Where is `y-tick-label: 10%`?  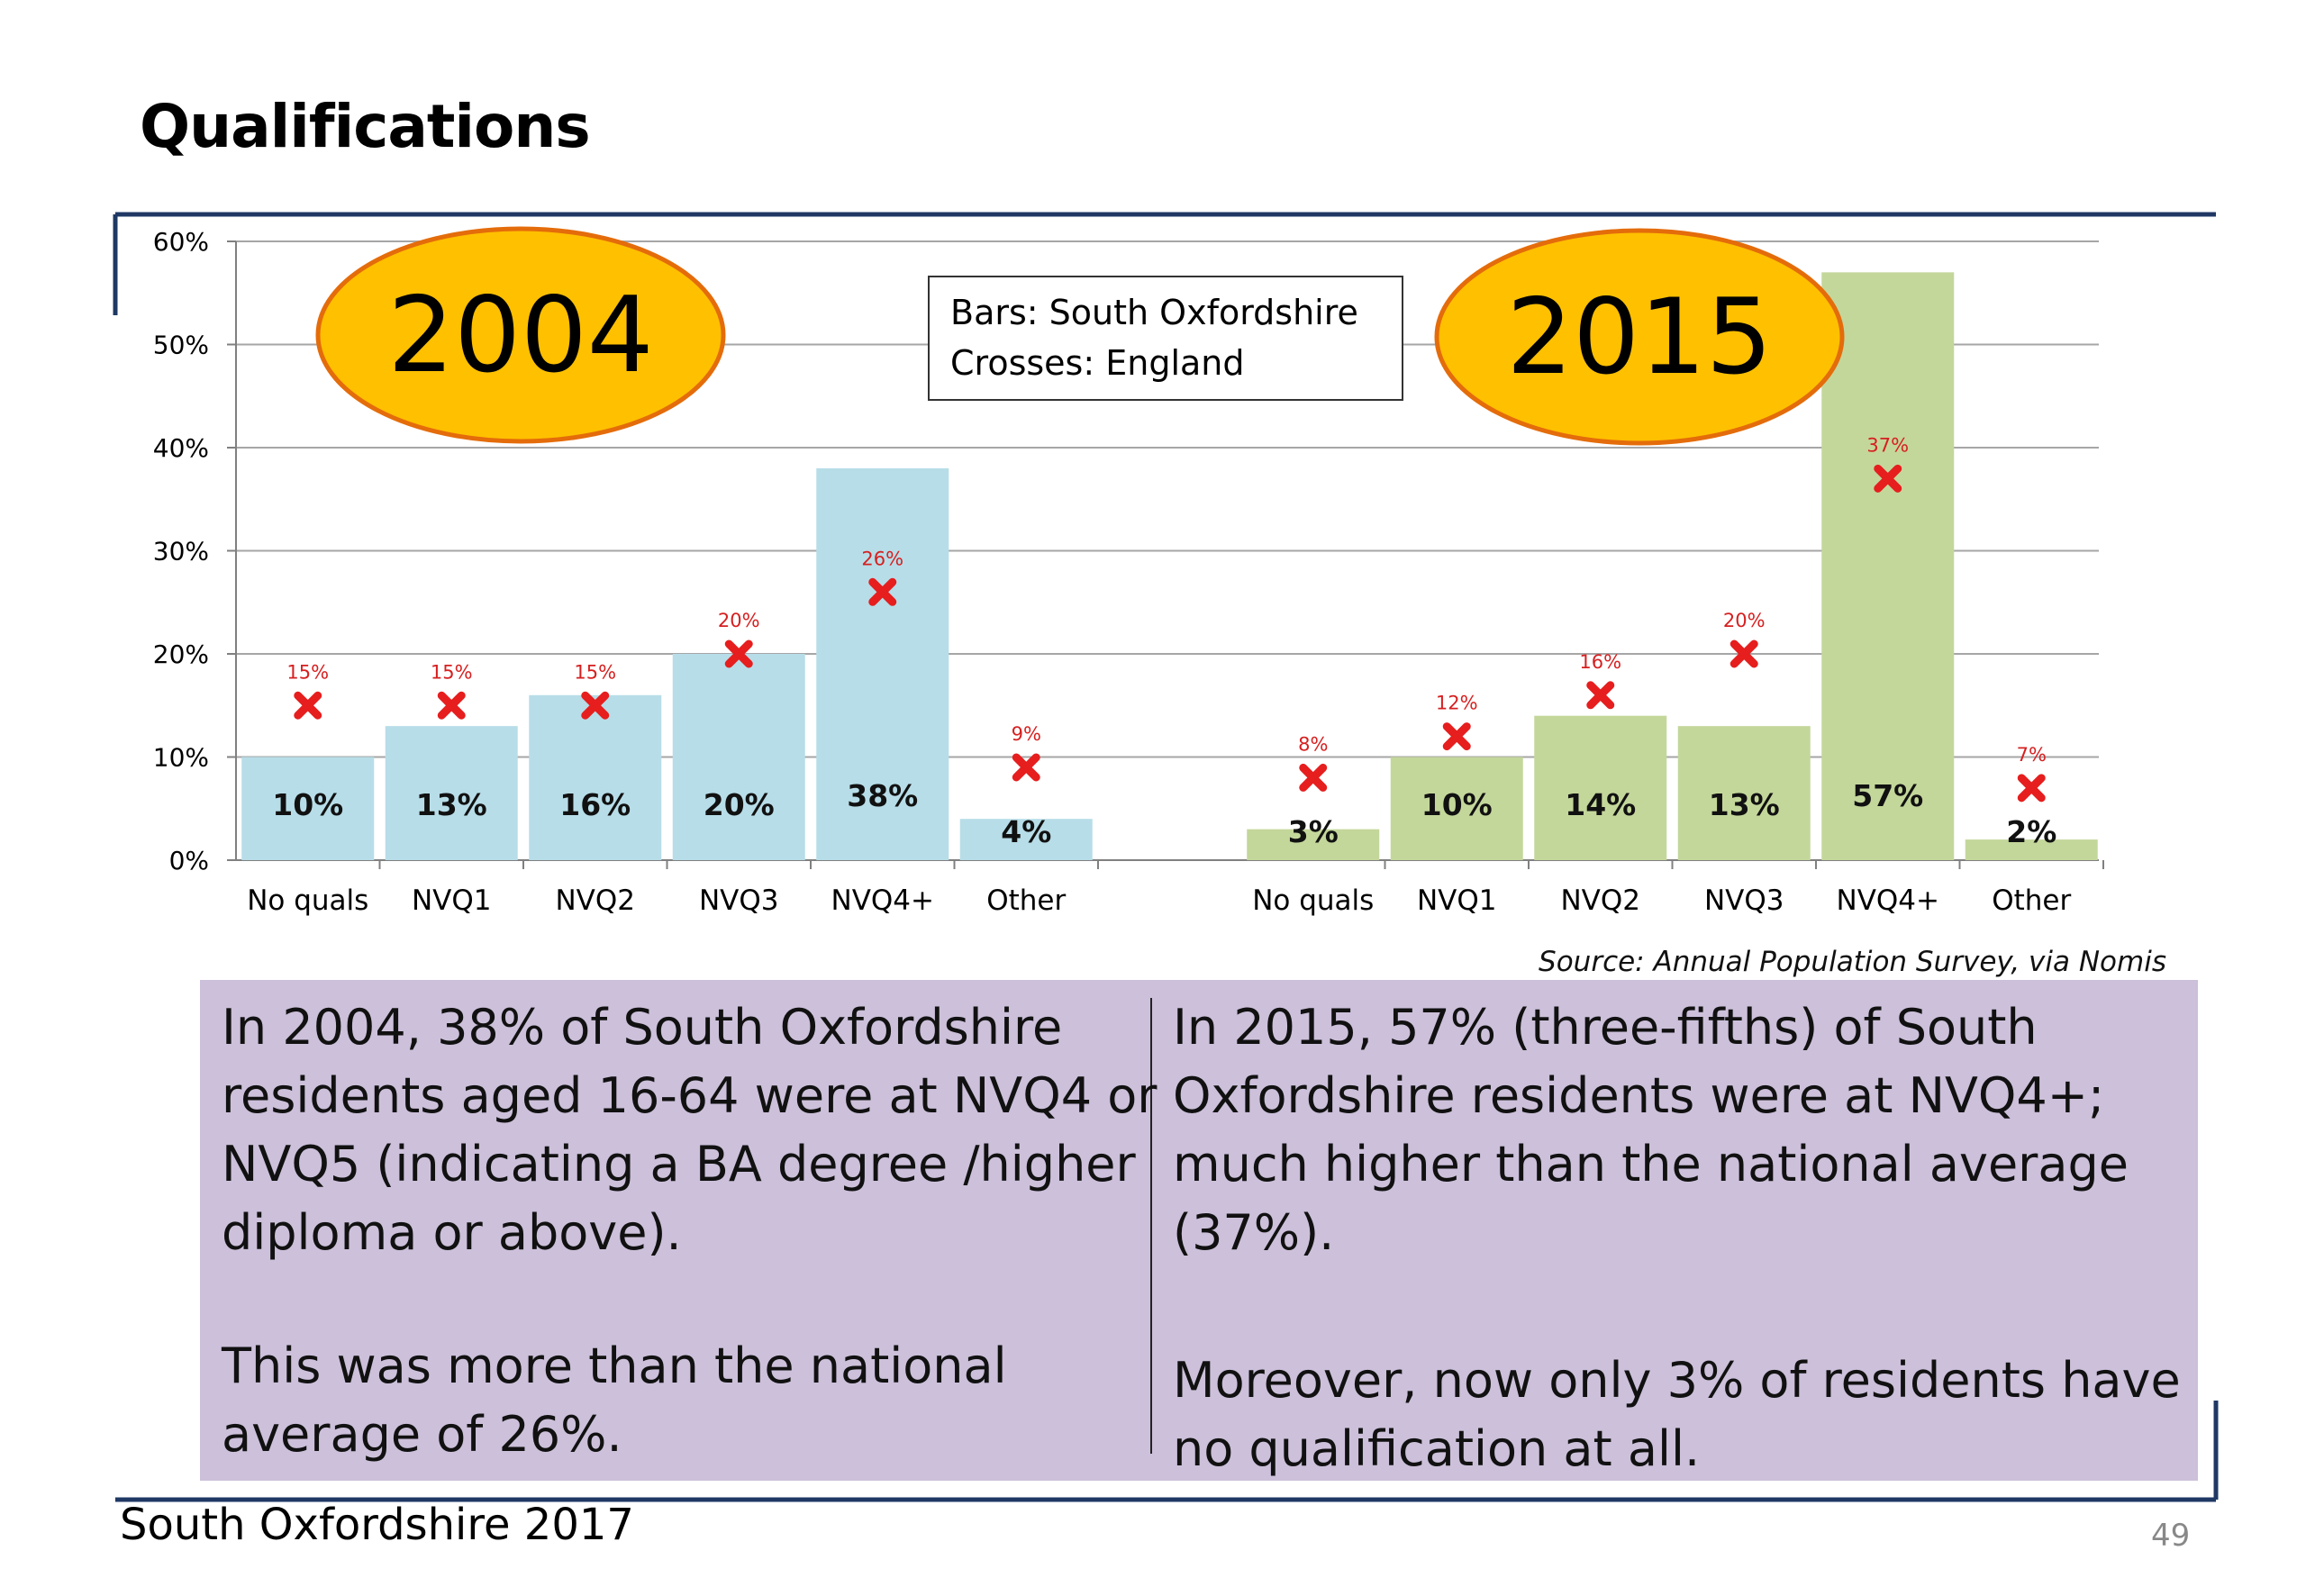
y-tick-label: 10% is located at coordinates (181, 758).